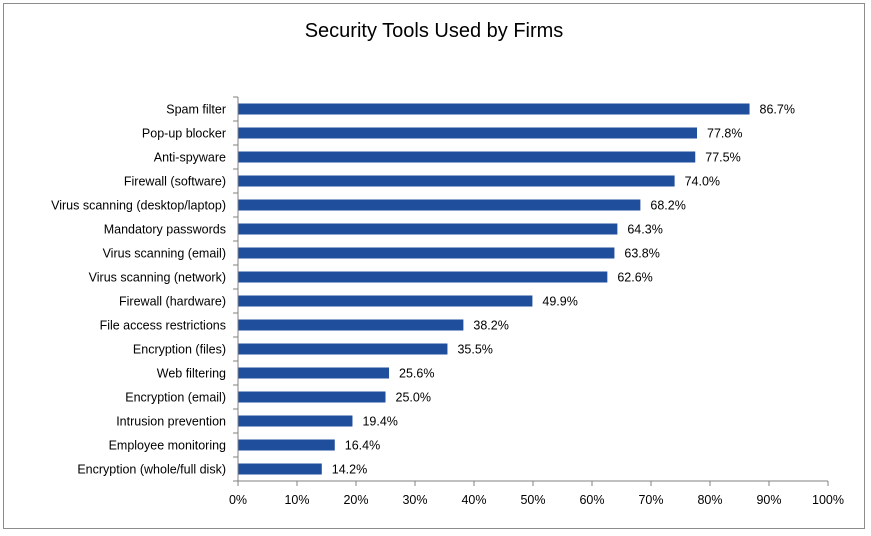 The image size is (871, 536). I want to click on x-tick-label-6: 50%, so click(532, 500).